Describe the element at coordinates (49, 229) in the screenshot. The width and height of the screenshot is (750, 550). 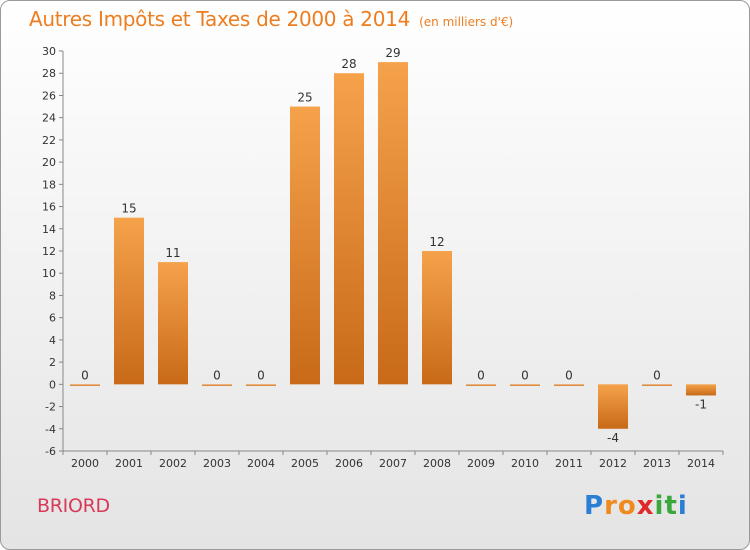
I see `y-tick-label: 14` at that location.